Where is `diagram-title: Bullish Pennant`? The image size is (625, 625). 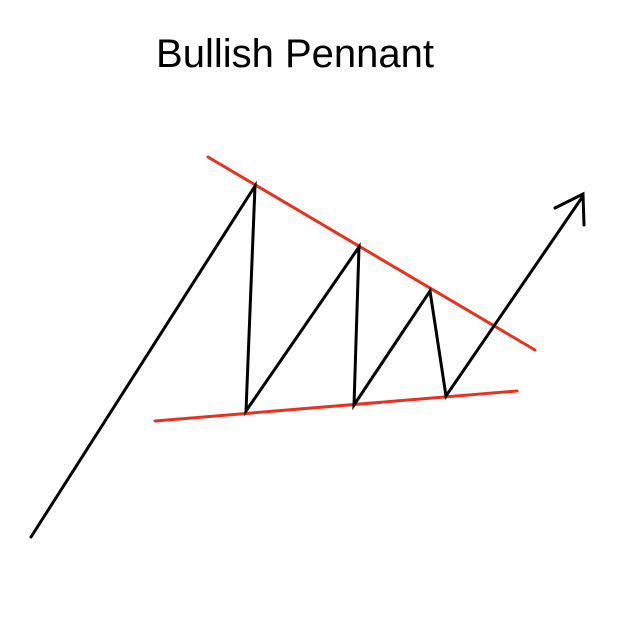 diagram-title: Bullish Pennant is located at coordinates (295, 54).